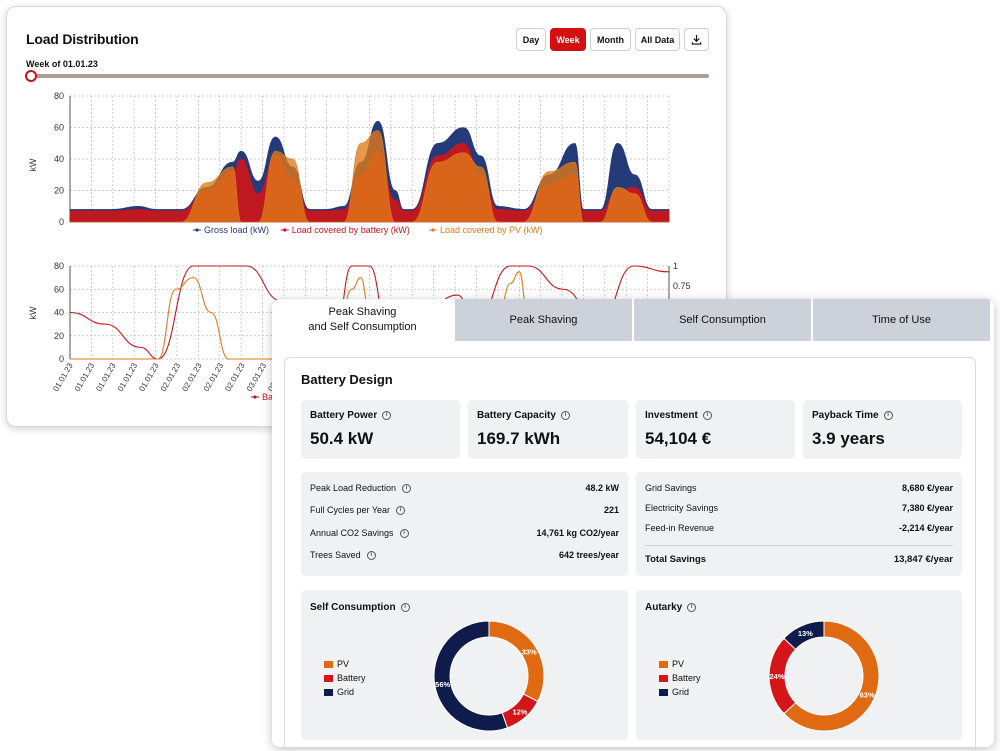  Describe the element at coordinates (335, 555) in the screenshot. I see `metric-label: Trees Saved` at that location.